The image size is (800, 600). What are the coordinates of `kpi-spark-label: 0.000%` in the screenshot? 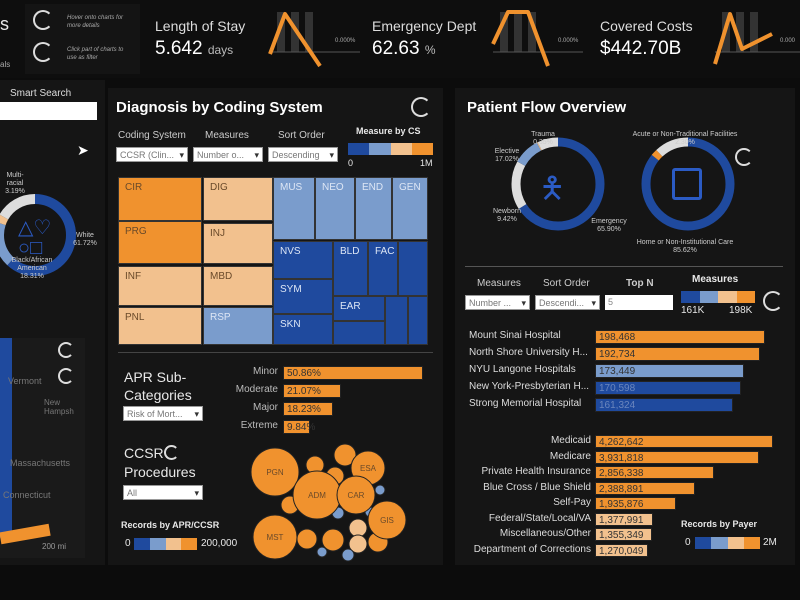 It's located at (345, 41).